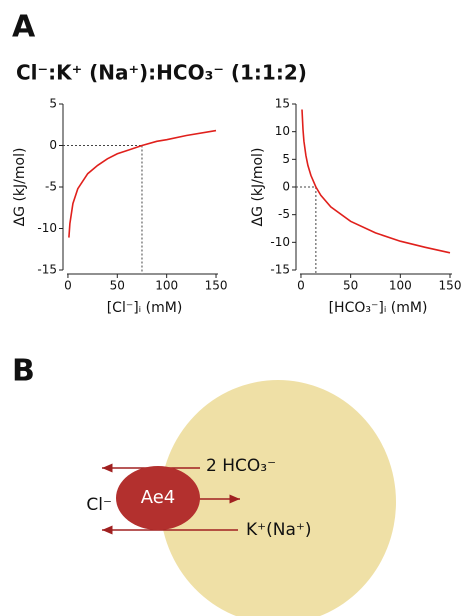 The width and height of the screenshot is (466, 616). Describe the element at coordinates (378, 308) in the screenshot. I see `x-axis-label: [HCO₃⁻]ᵢ (mM)` at that location.